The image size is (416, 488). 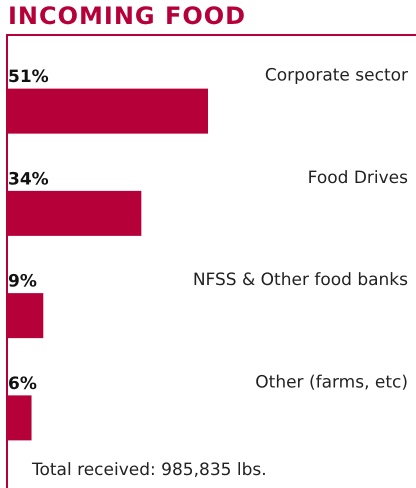 I want to click on y-tick-label: NFSS & Other food banks, so click(x=300, y=280).